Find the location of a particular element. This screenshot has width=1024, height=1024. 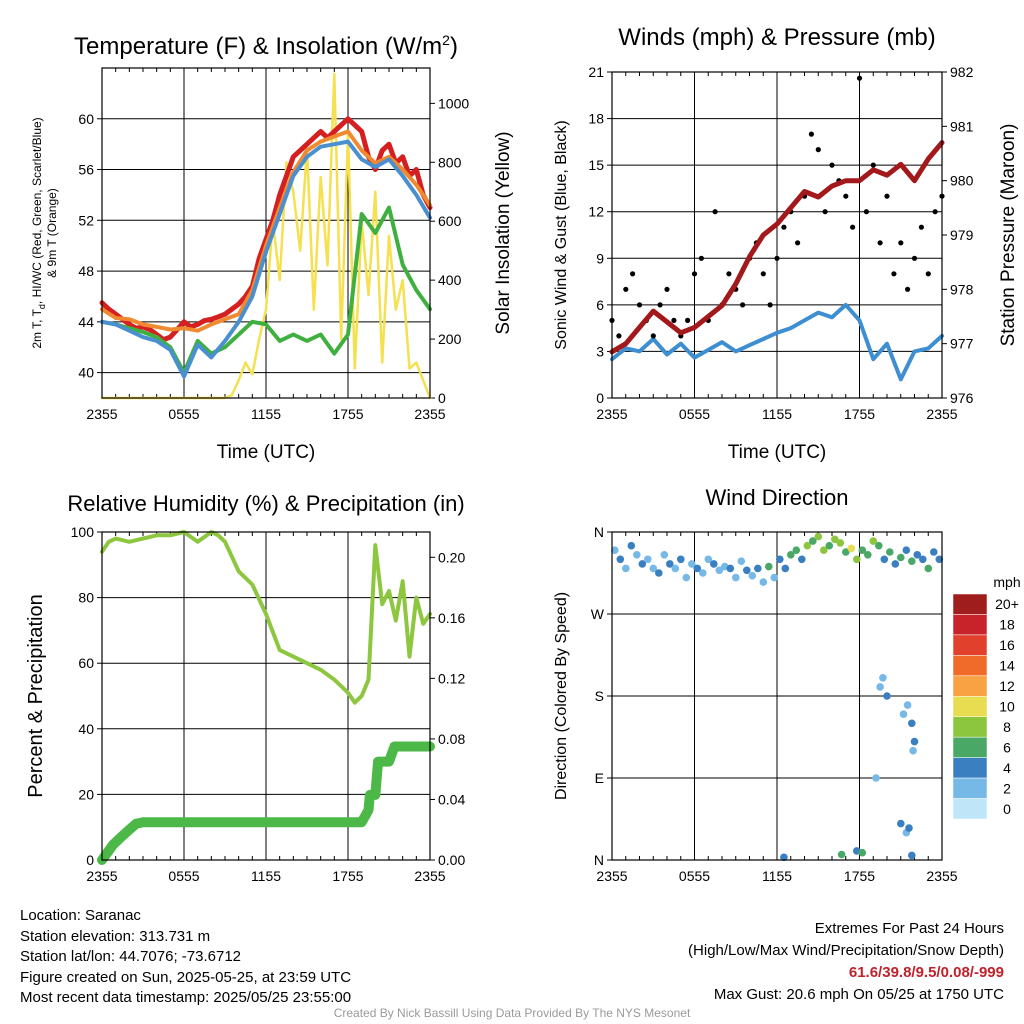

y-tick-label: 21 is located at coordinates (596, 72).